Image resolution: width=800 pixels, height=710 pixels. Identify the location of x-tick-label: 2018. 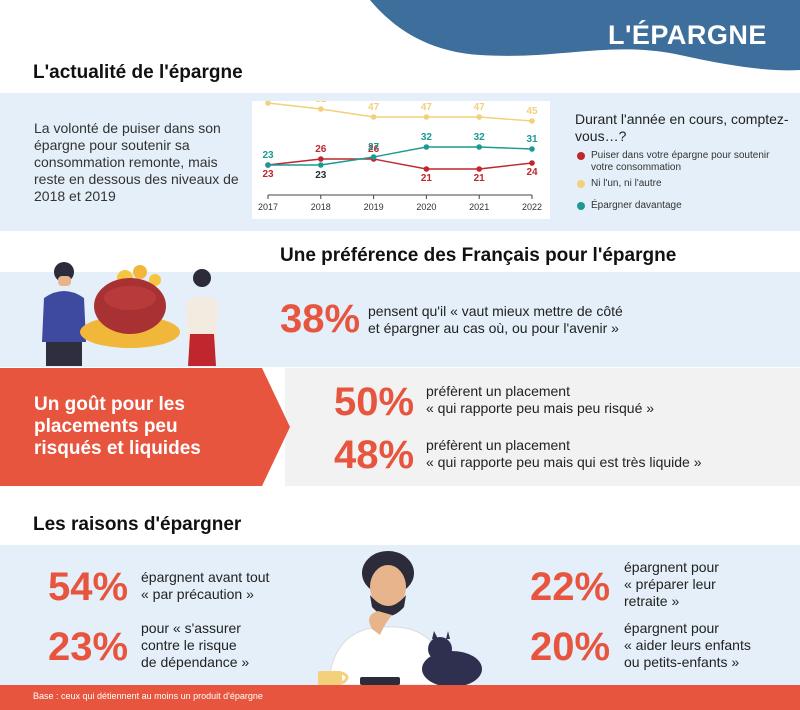
(321, 207).